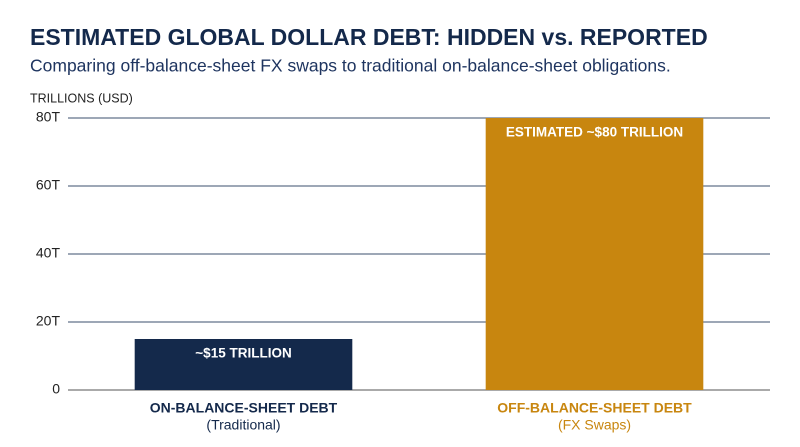  I want to click on y-tick-label: 80T, so click(48, 117).